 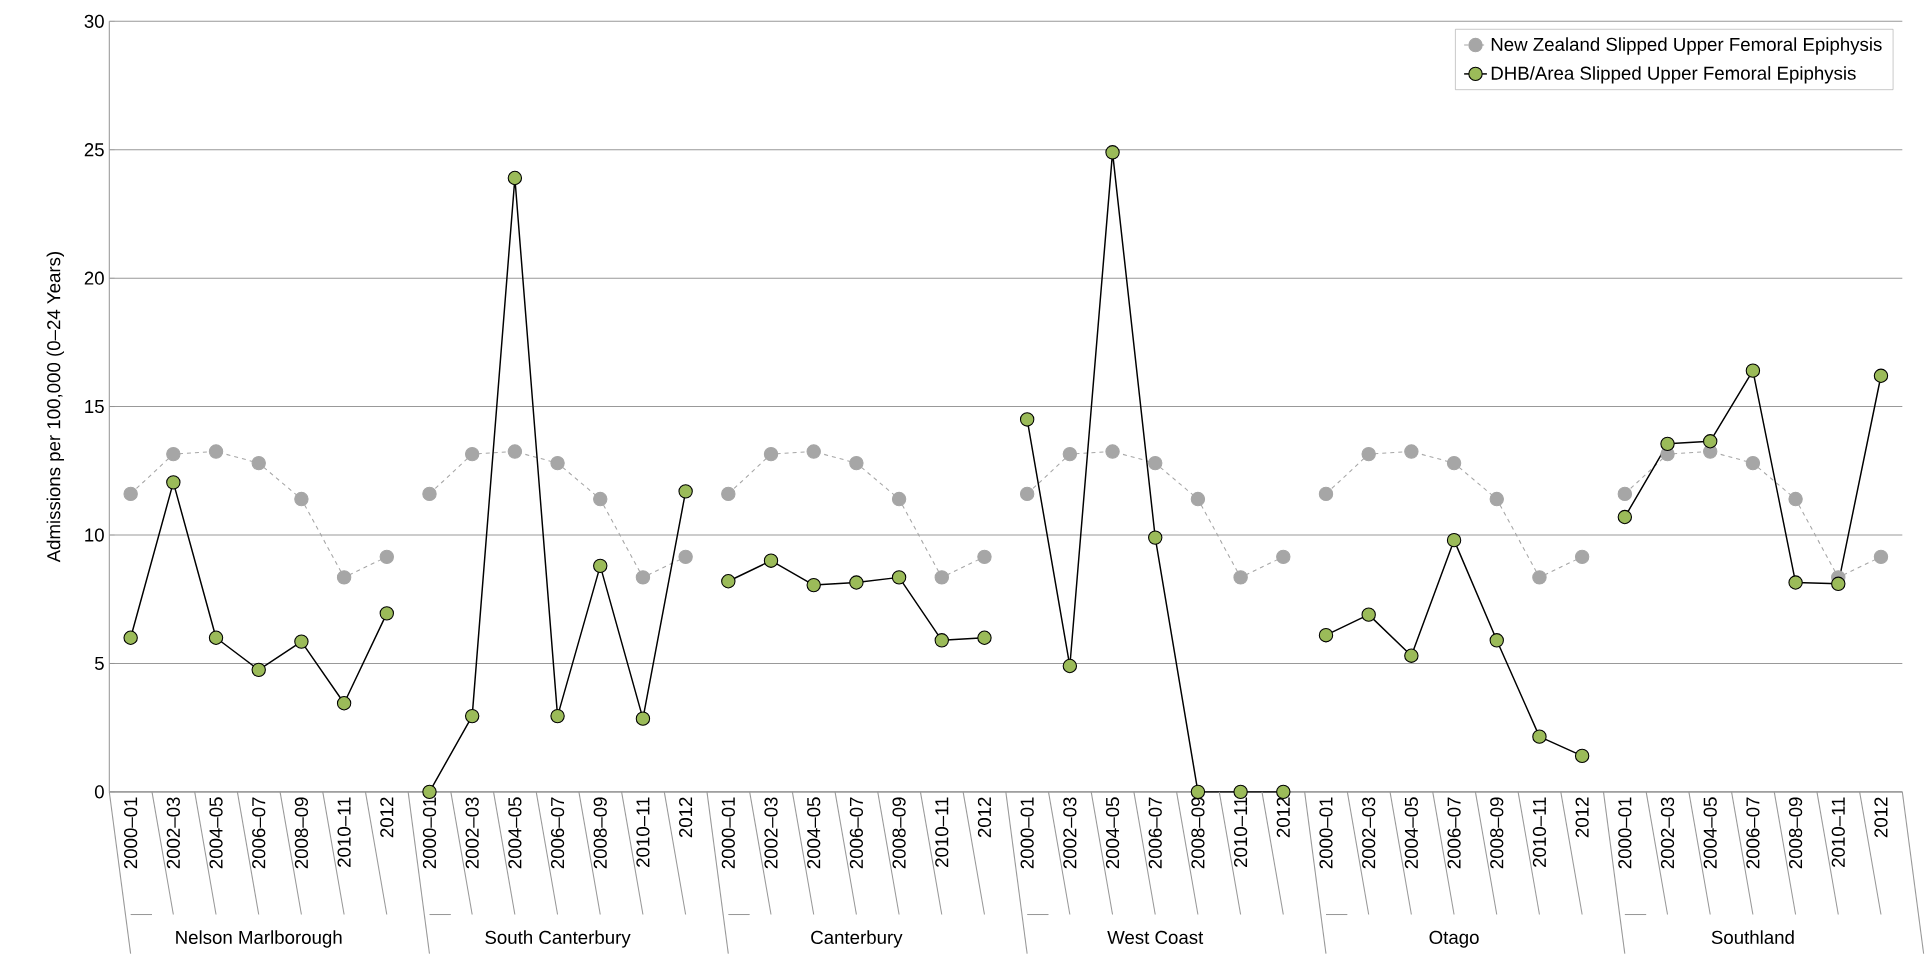 I want to click on y-tick-label: 10, so click(x=94, y=535).